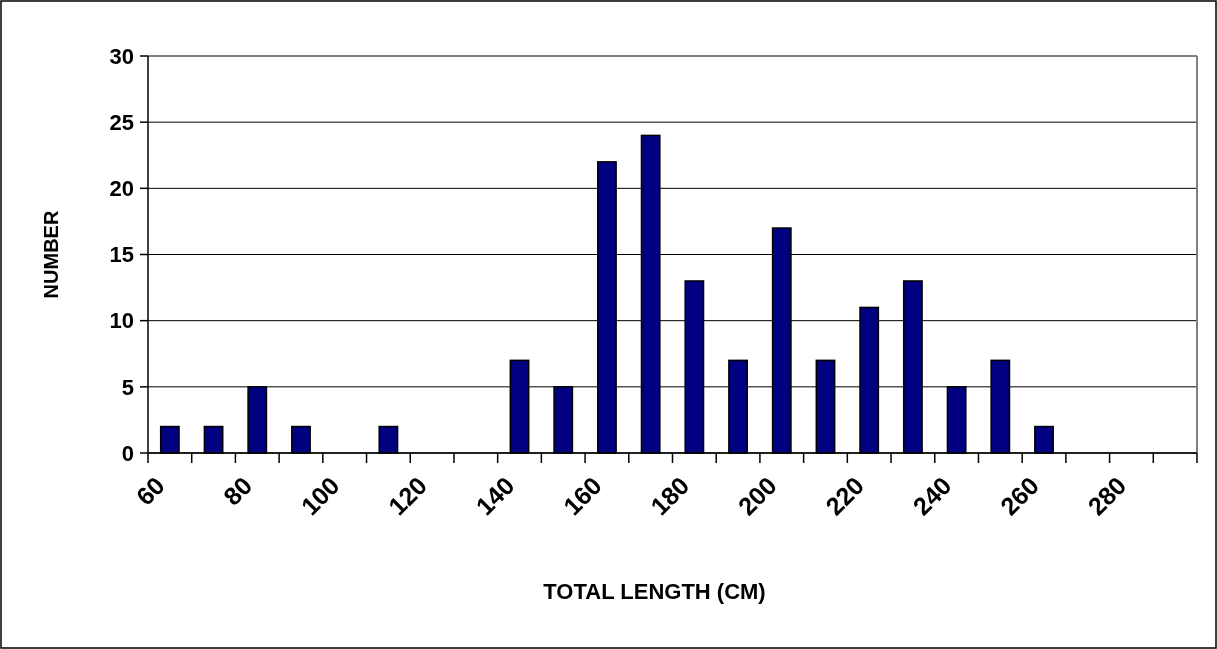 This screenshot has height=649, width=1217. Describe the element at coordinates (150, 491) in the screenshot. I see `x-tick-label: 60` at that location.